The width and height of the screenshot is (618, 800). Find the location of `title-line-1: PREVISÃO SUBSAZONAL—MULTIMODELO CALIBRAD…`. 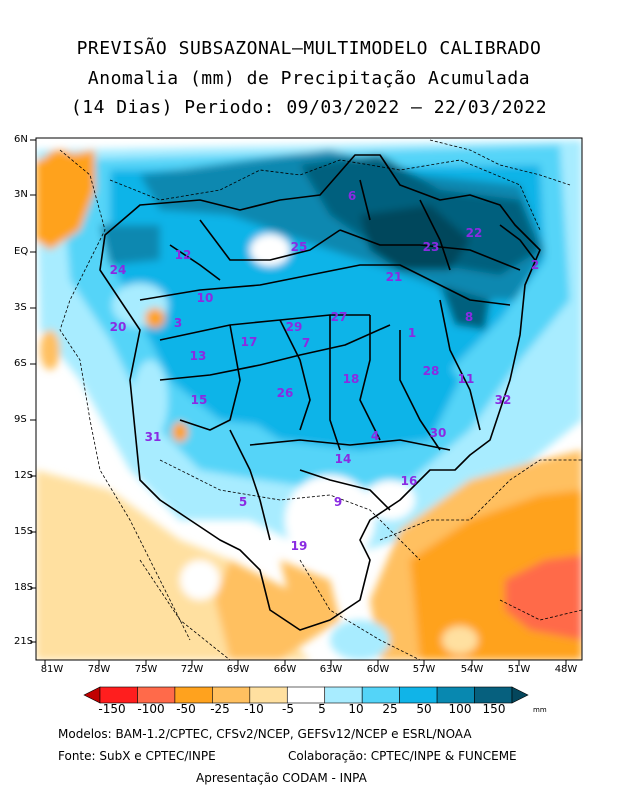

title-line-1: PREVISÃO SUBSAZONAL—MULTIMODELO CALIBRAD… is located at coordinates (309, 48).